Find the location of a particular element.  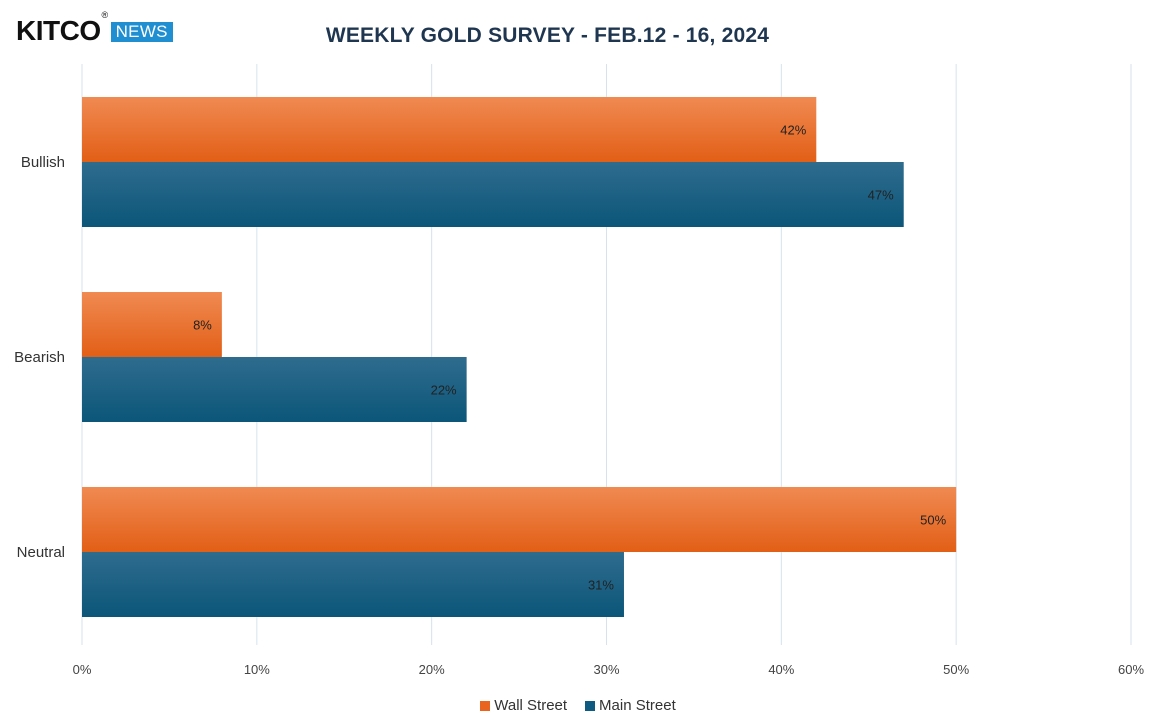

chart-title: WEEKLY GOLD SURVEY - FEB.12 - 16, 2024 is located at coordinates (547, 35).